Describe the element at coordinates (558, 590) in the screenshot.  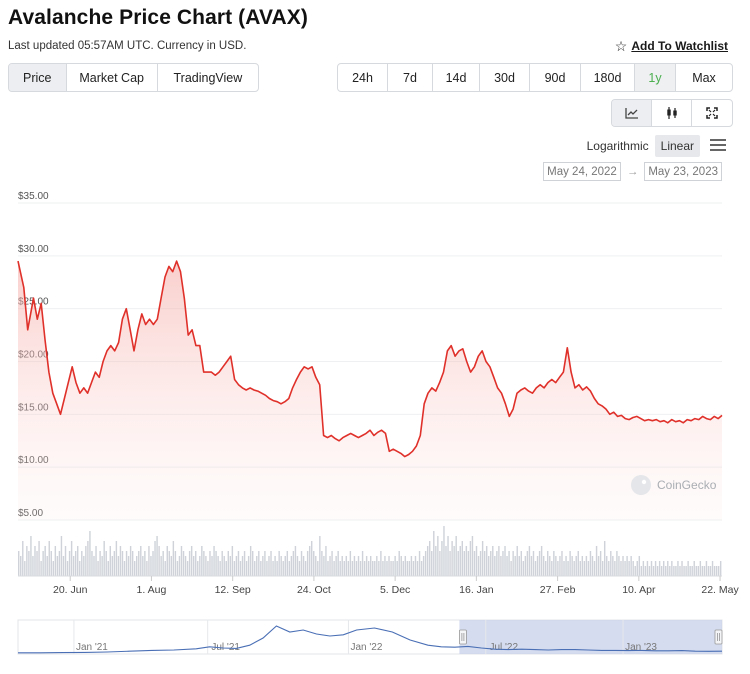
I see `x-tick-label: 27. Feb` at that location.